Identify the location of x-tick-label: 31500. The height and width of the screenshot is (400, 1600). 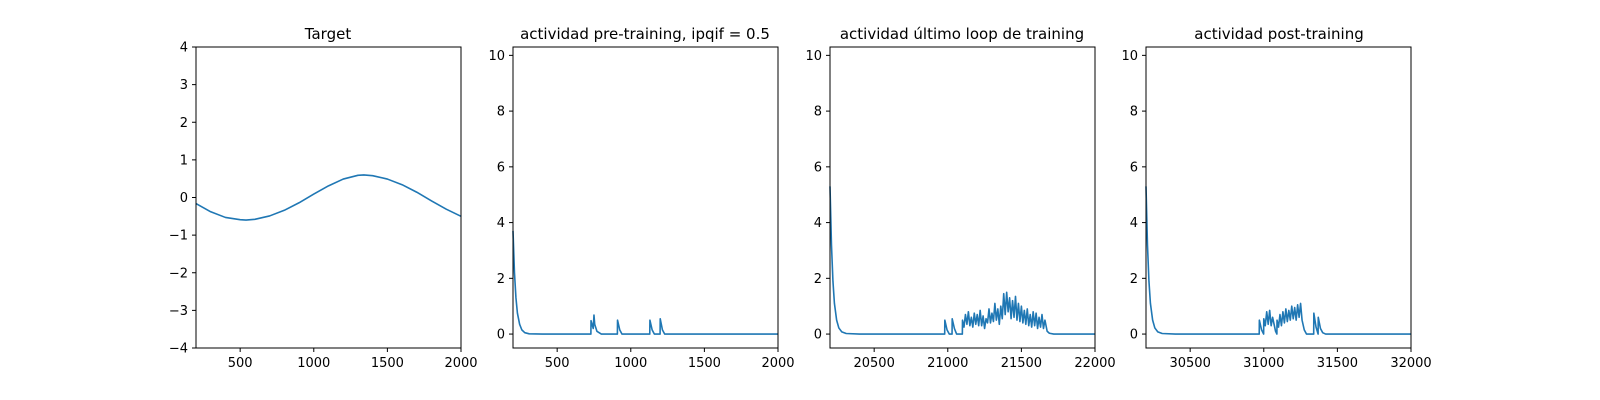
(1337, 363).